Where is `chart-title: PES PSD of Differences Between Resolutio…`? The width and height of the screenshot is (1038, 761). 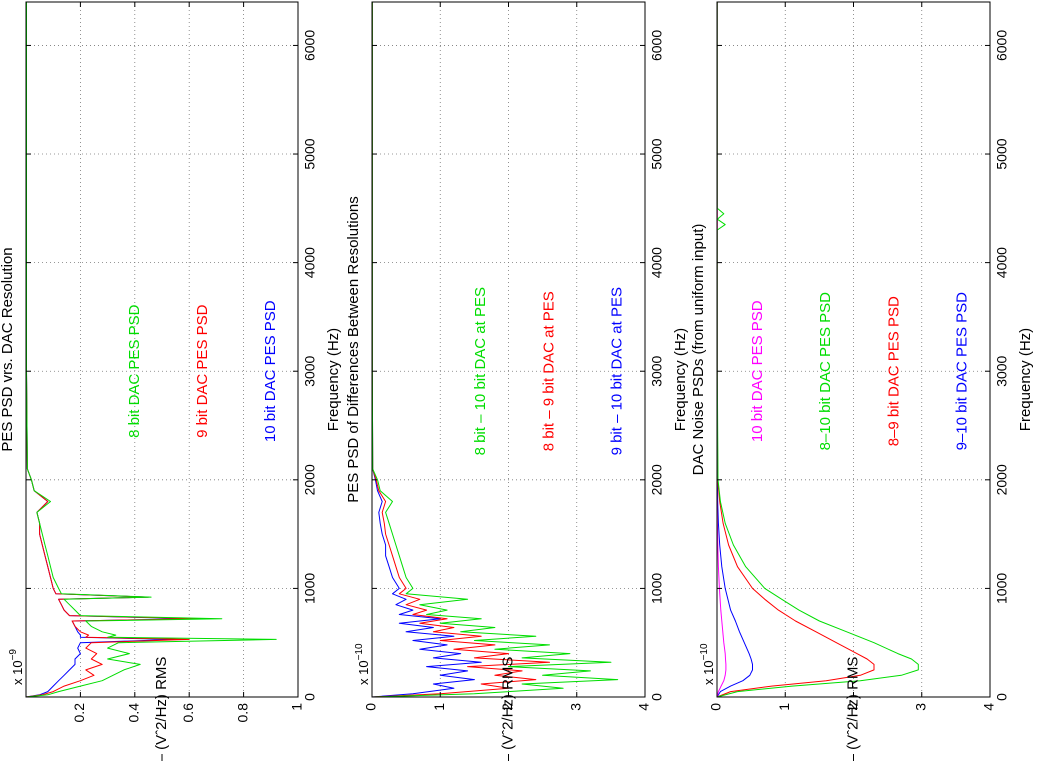 chart-title: PES PSD of Differences Between Resolutio… is located at coordinates (353, 349).